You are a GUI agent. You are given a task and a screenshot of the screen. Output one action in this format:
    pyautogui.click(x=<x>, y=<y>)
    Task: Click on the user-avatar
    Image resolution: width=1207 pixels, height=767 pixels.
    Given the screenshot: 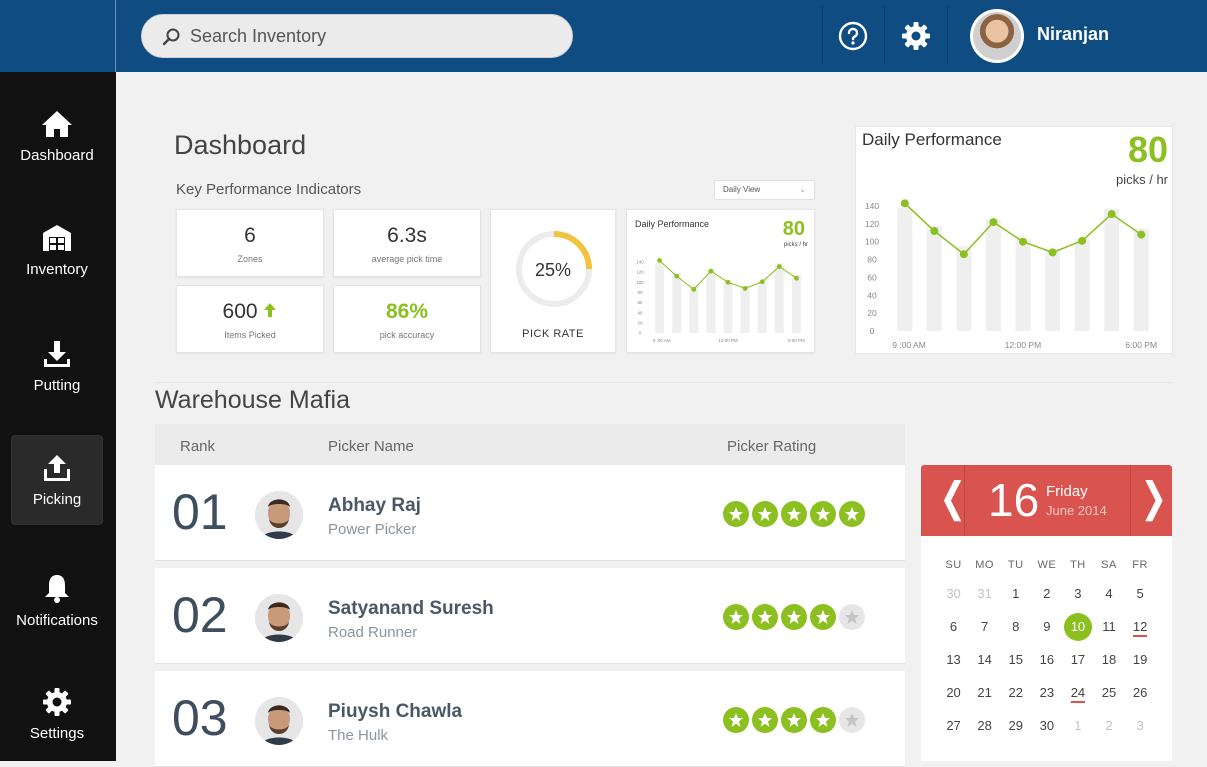 What is the action you would take?
    pyautogui.click(x=997, y=36)
    